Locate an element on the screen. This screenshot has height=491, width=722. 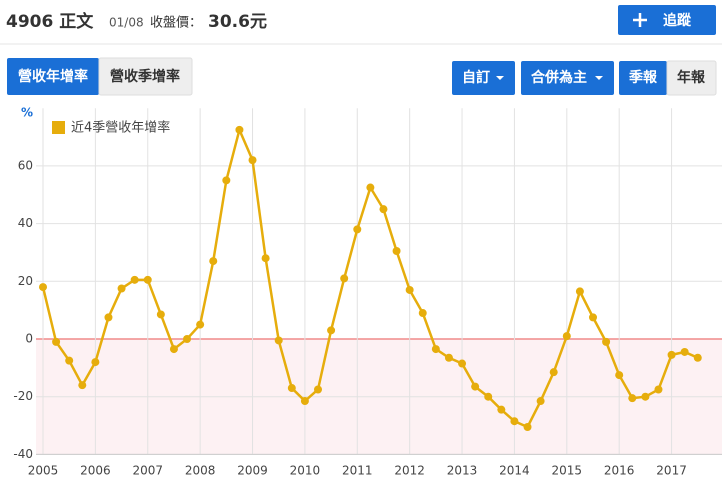
follow-text: 追蹤 is located at coordinates (677, 20).